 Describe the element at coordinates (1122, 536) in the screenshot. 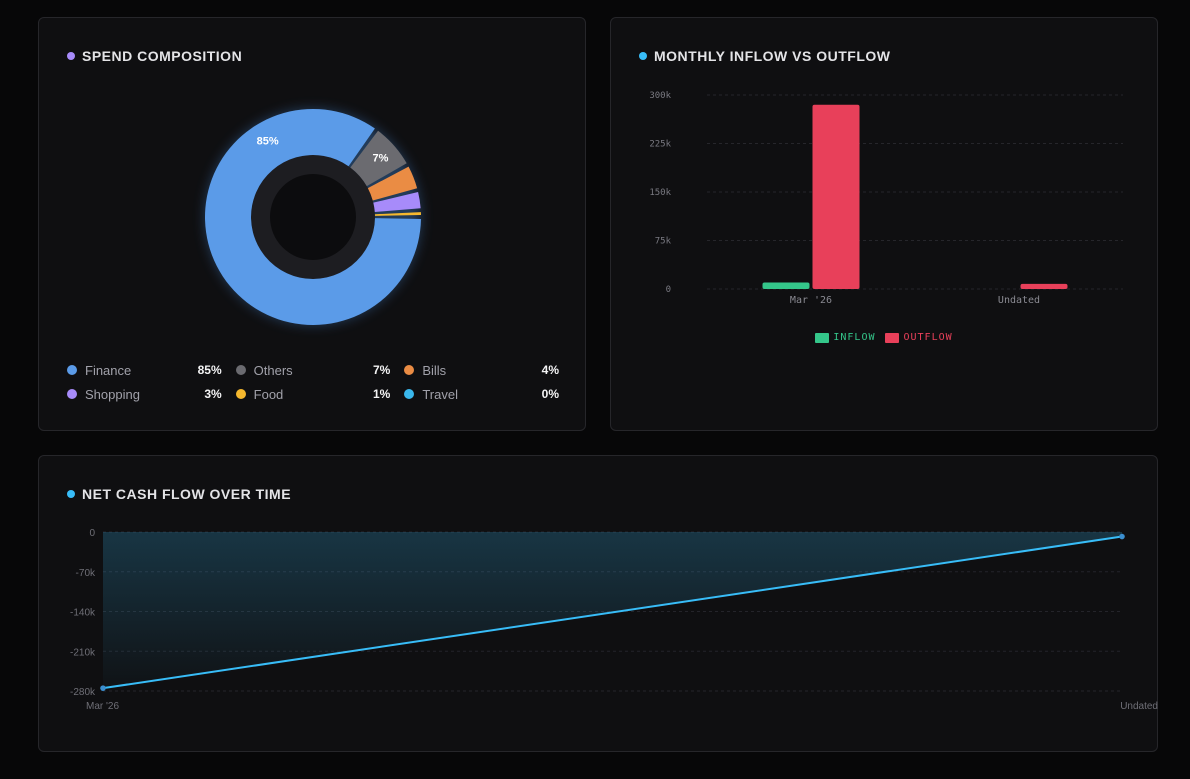

I see `net-point-undated` at that location.